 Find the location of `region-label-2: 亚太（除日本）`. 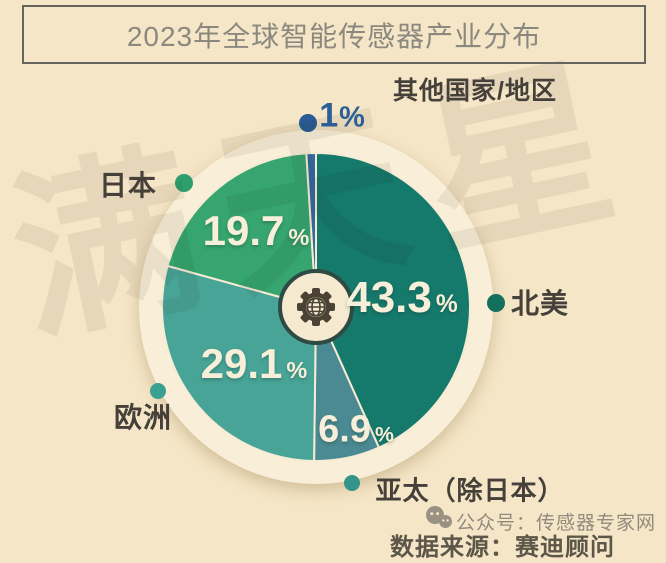

region-label-2: 亚太（除日本） is located at coordinates (470, 490).